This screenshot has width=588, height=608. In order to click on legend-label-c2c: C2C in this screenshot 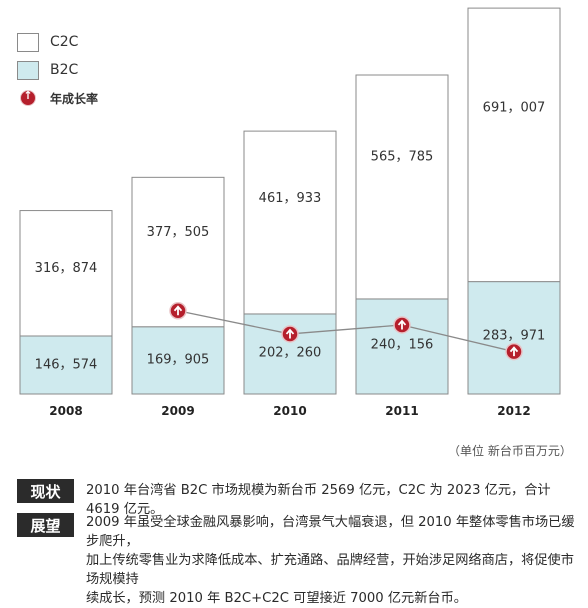, I will do `click(64, 42)`.